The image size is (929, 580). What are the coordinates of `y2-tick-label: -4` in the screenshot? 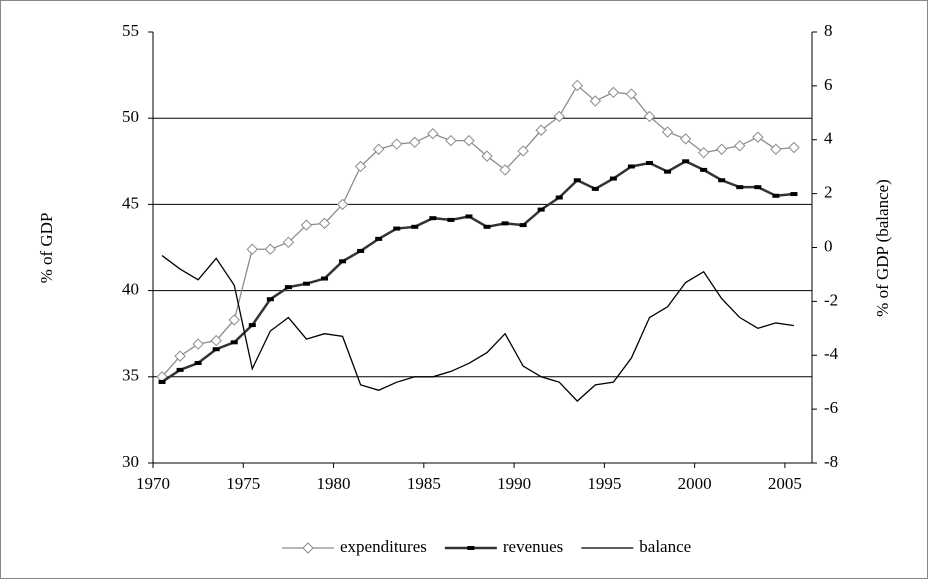 It's located at (831, 353).